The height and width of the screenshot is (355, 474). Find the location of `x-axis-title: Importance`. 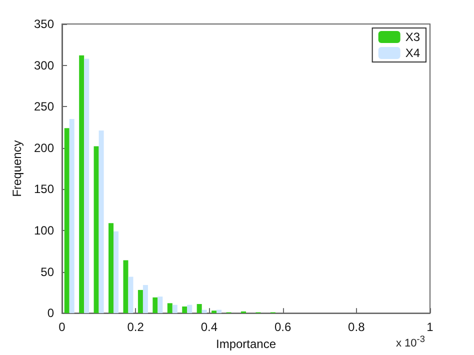

x-axis-title: Importance is located at coordinates (246, 344).